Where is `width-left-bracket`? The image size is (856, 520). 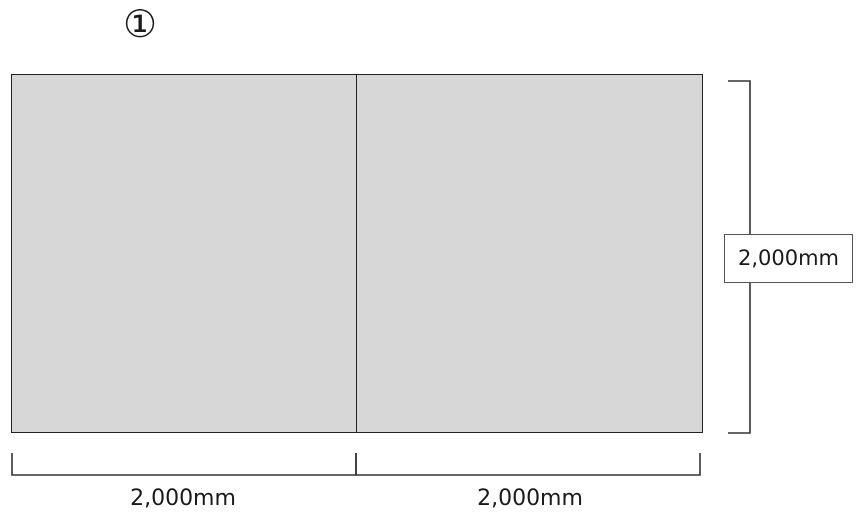 width-left-bracket is located at coordinates (184, 464).